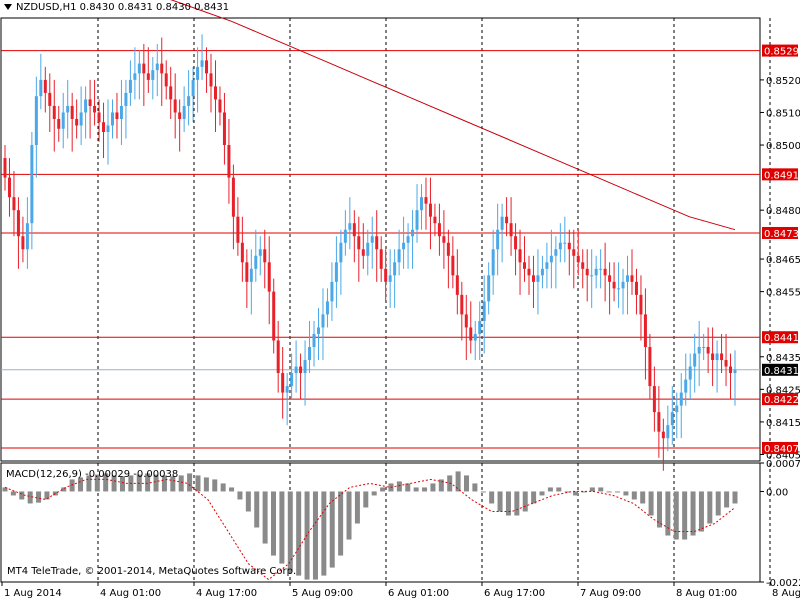  What do you see at coordinates (418, 593) in the screenshot?
I see `x-tick-label: 6 Aug 01:00` at bounding box center [418, 593].